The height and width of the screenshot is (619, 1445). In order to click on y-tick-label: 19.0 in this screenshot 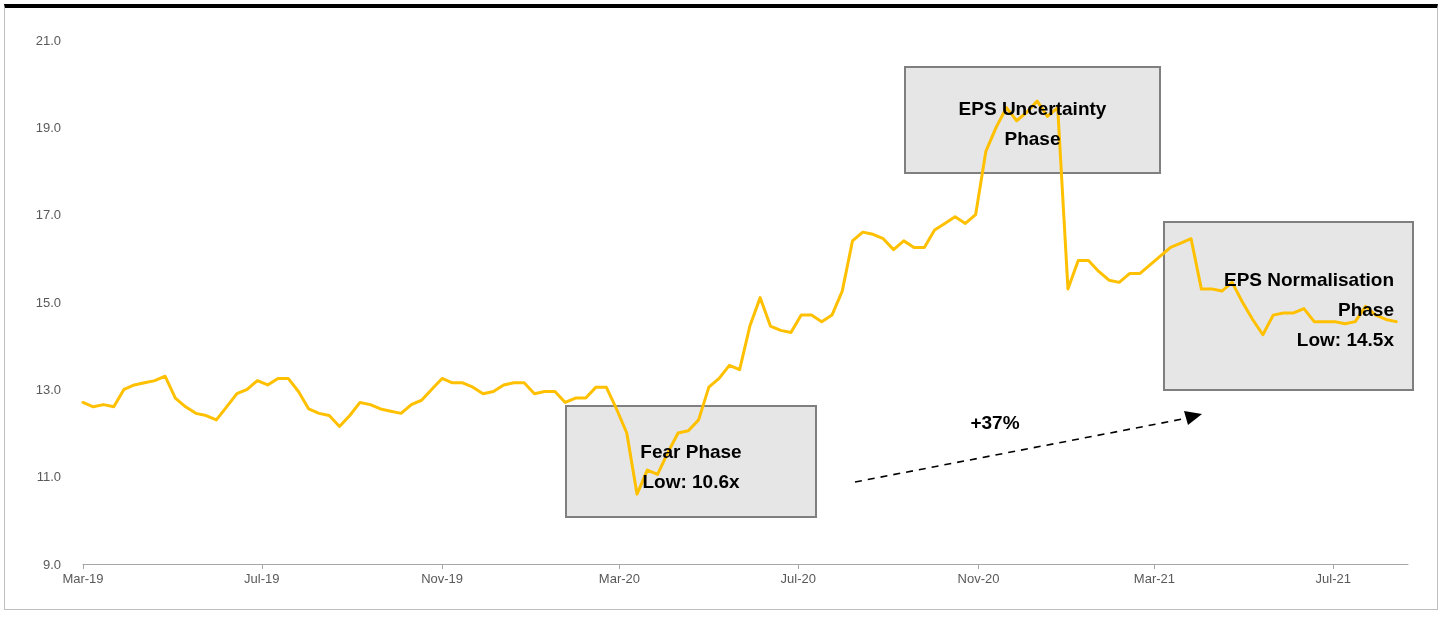, I will do `click(48, 127)`.